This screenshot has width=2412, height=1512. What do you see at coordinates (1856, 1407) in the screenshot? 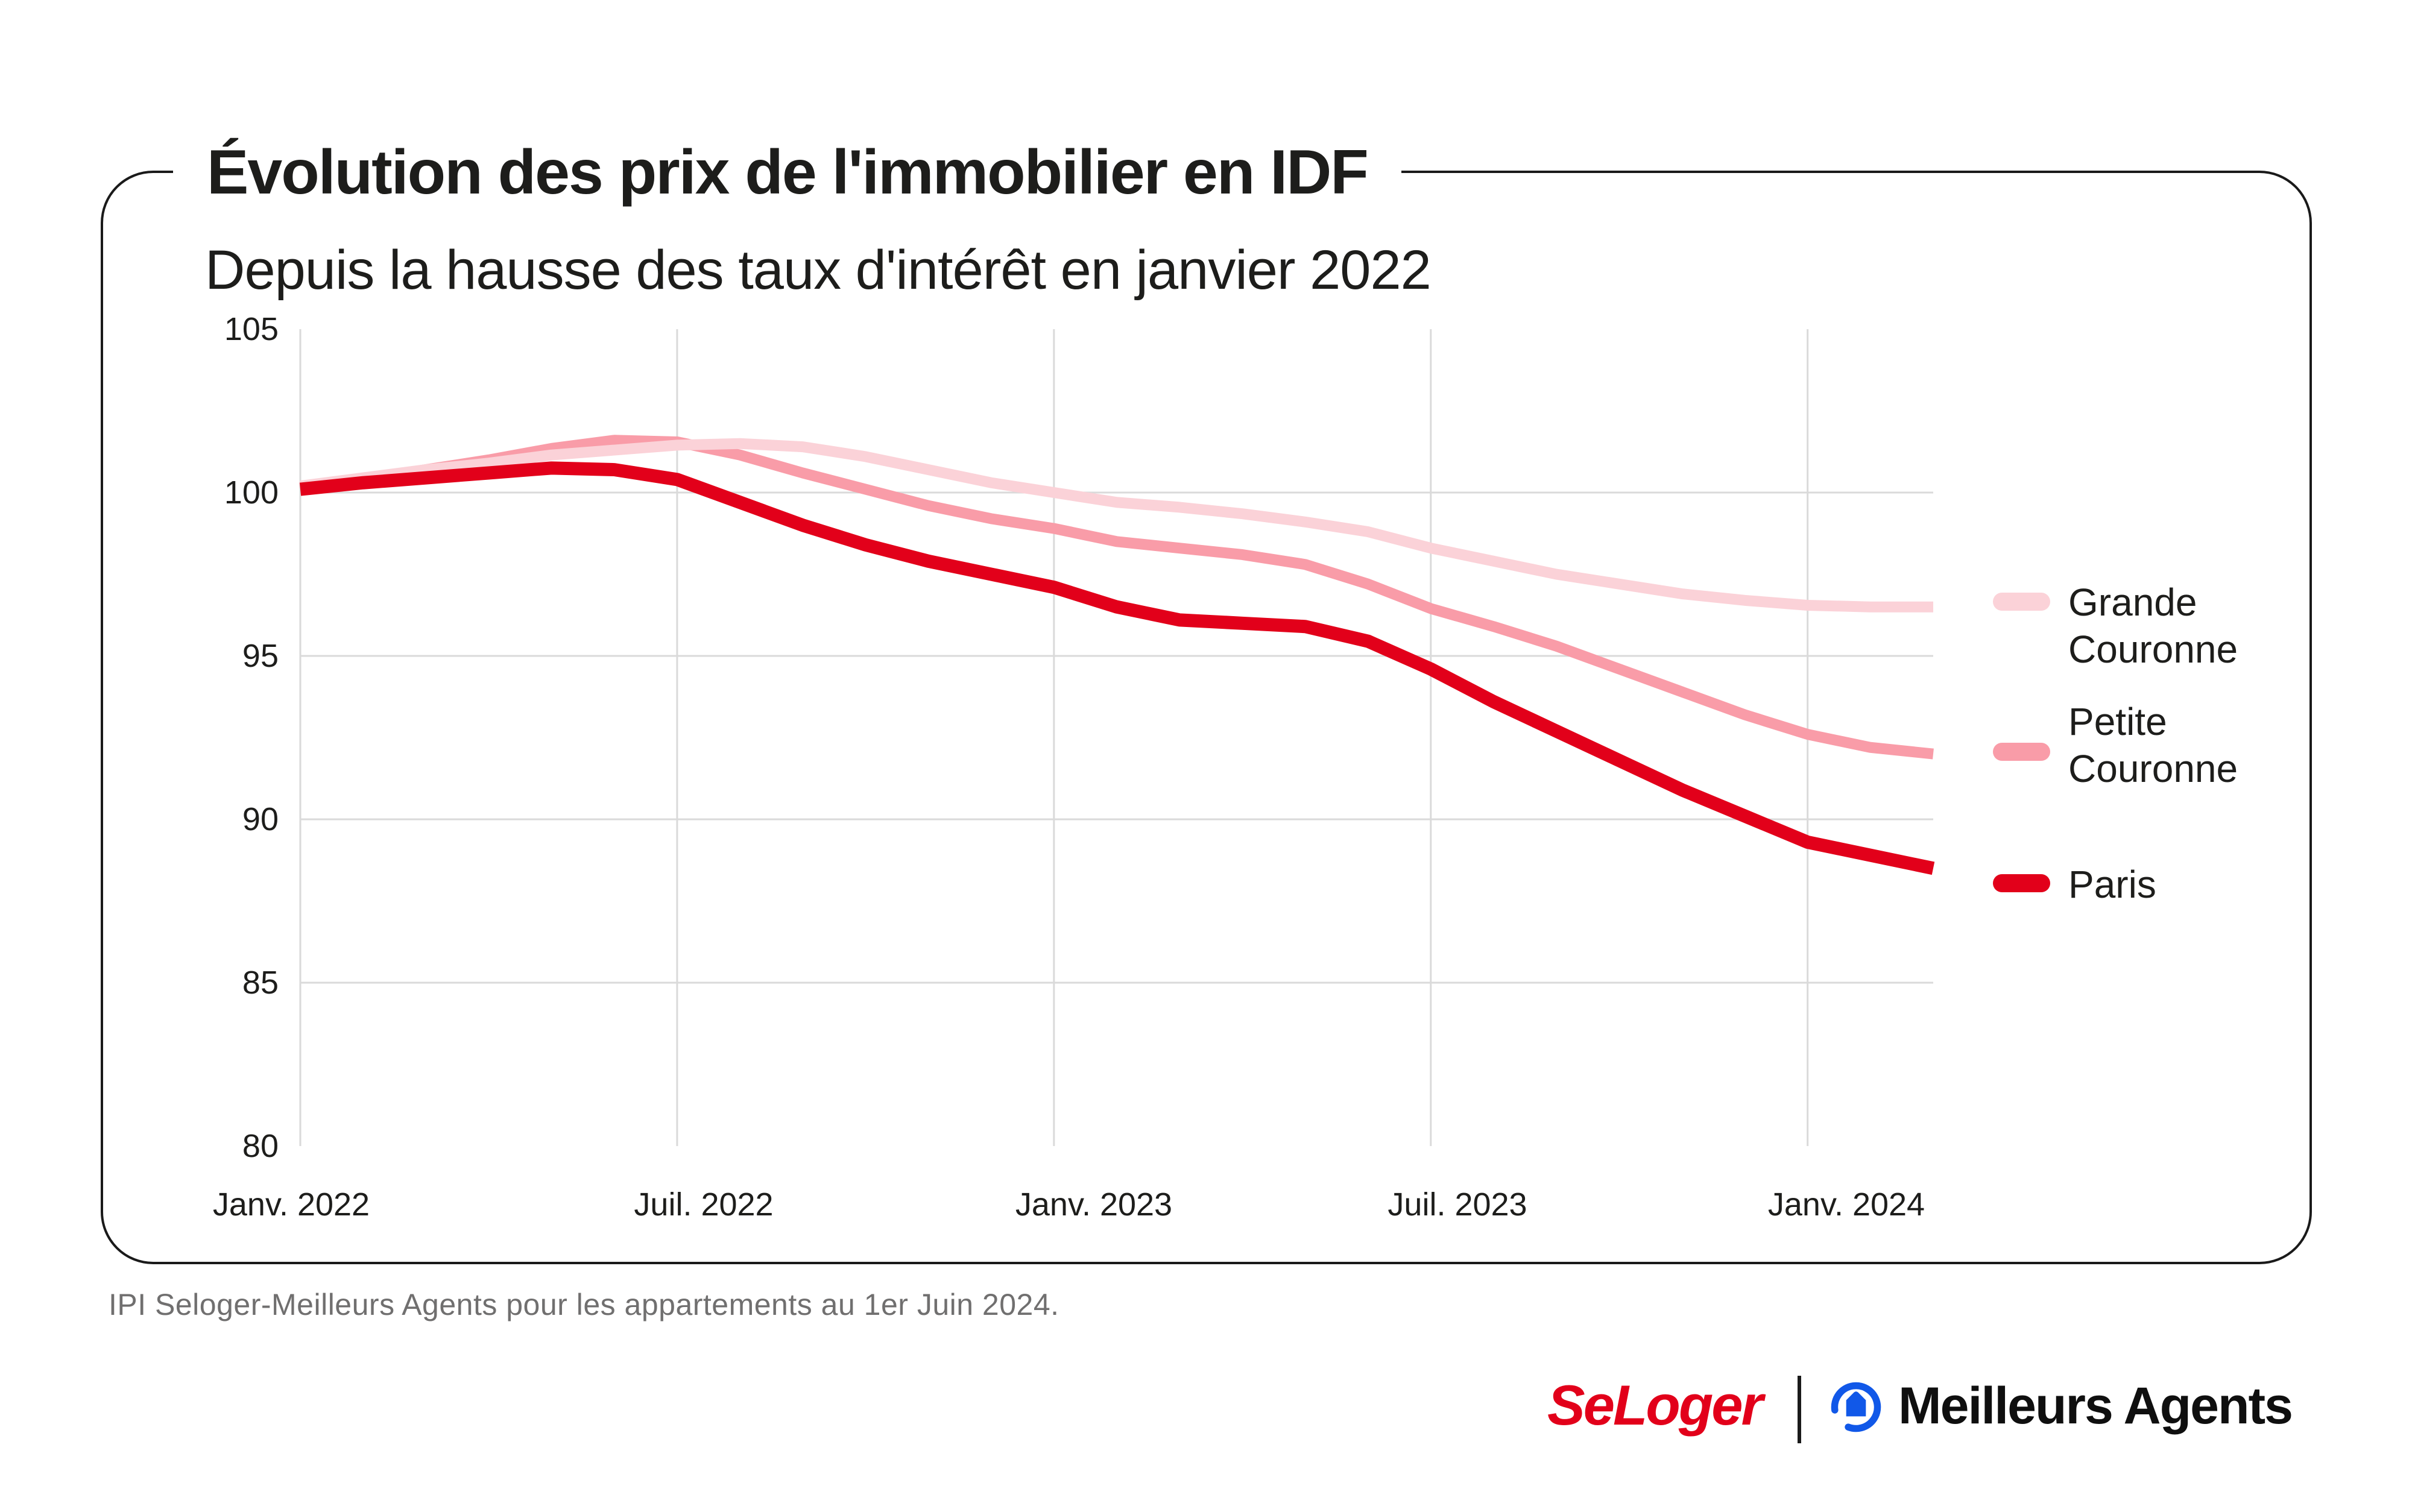
I see `meilleurs-agents-house-icon` at bounding box center [1856, 1407].